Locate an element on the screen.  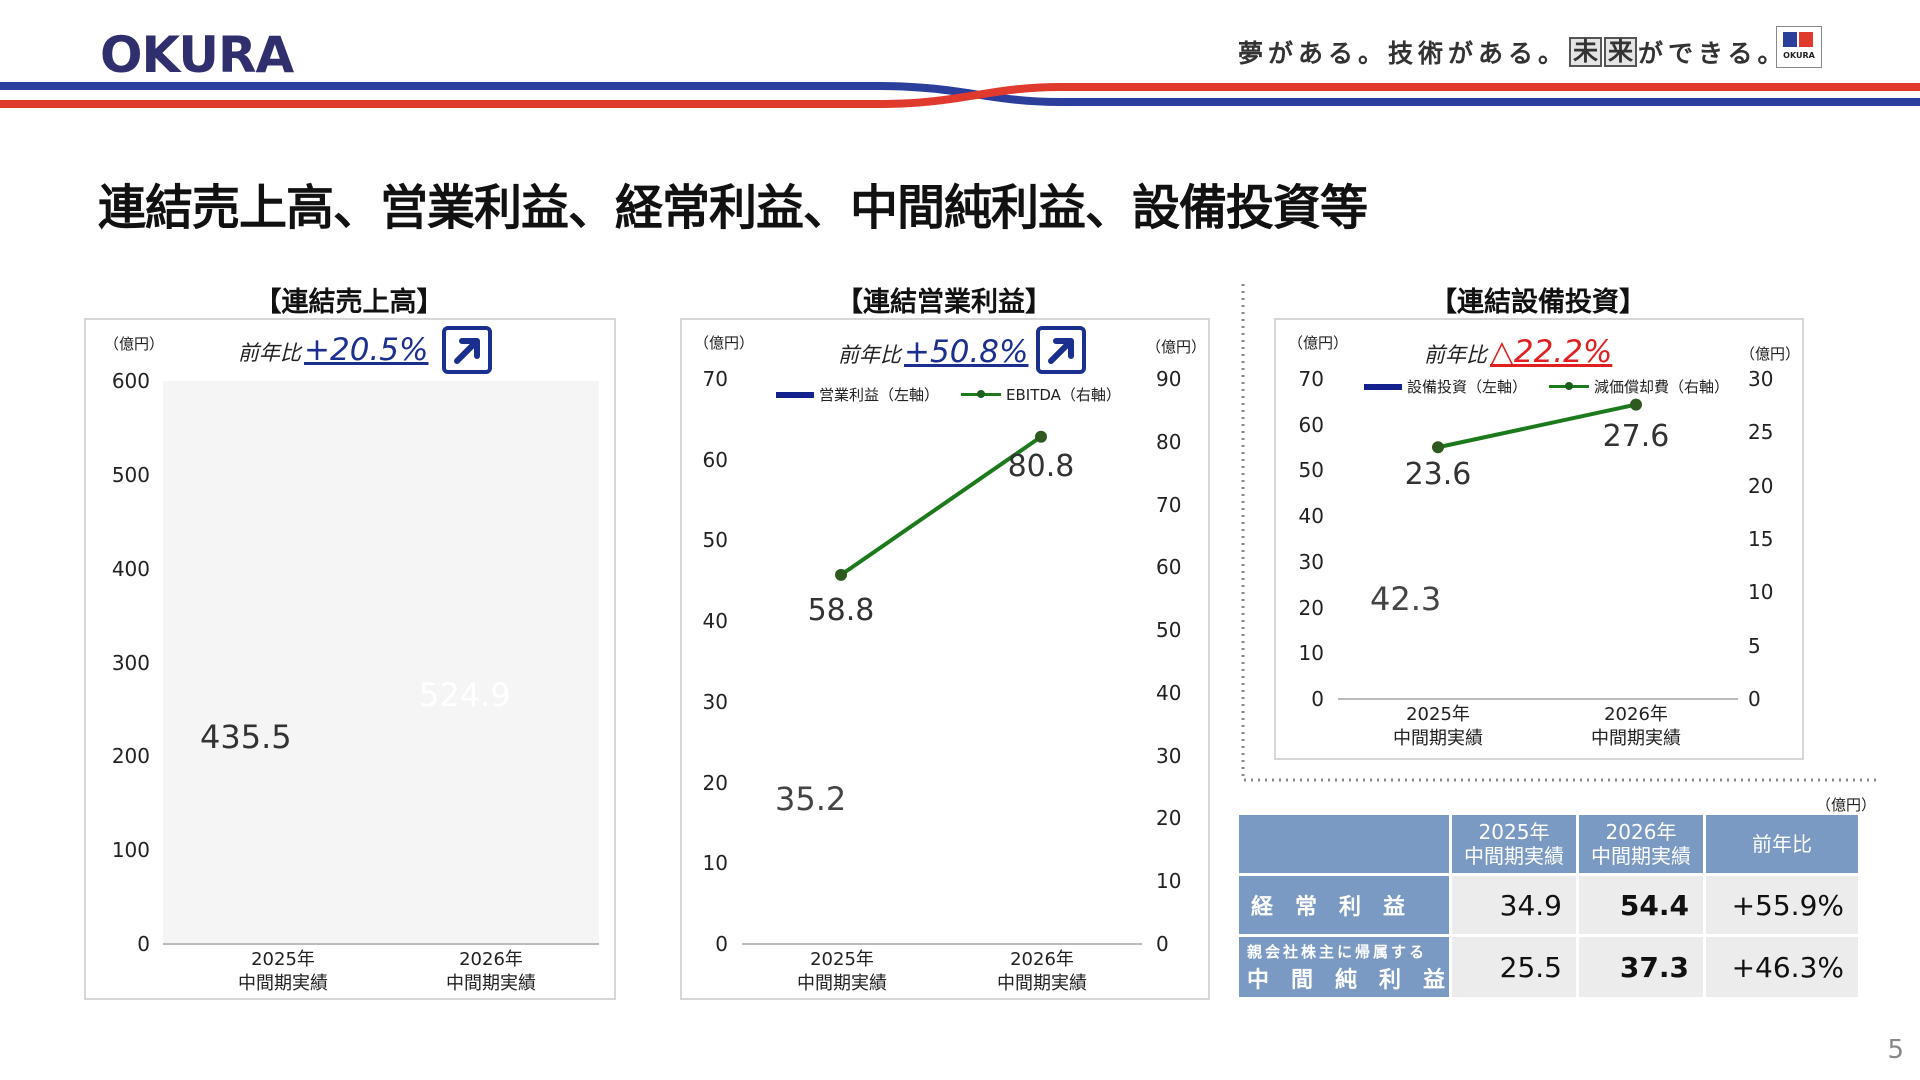
table-cell: +55.9% is located at coordinates (1782, 905).